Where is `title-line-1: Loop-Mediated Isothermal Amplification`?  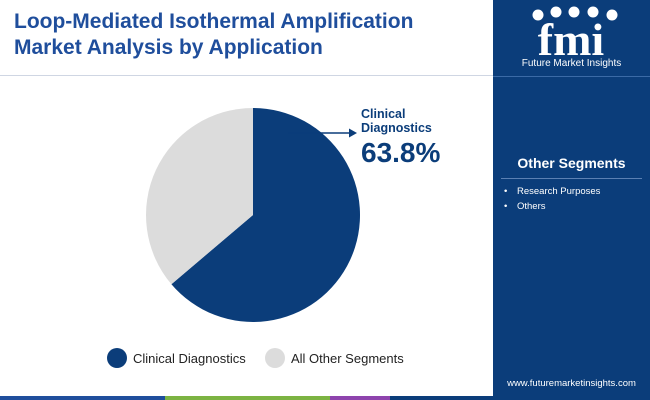 title-line-1: Loop-Mediated Isothermal Amplification is located at coordinates (214, 21).